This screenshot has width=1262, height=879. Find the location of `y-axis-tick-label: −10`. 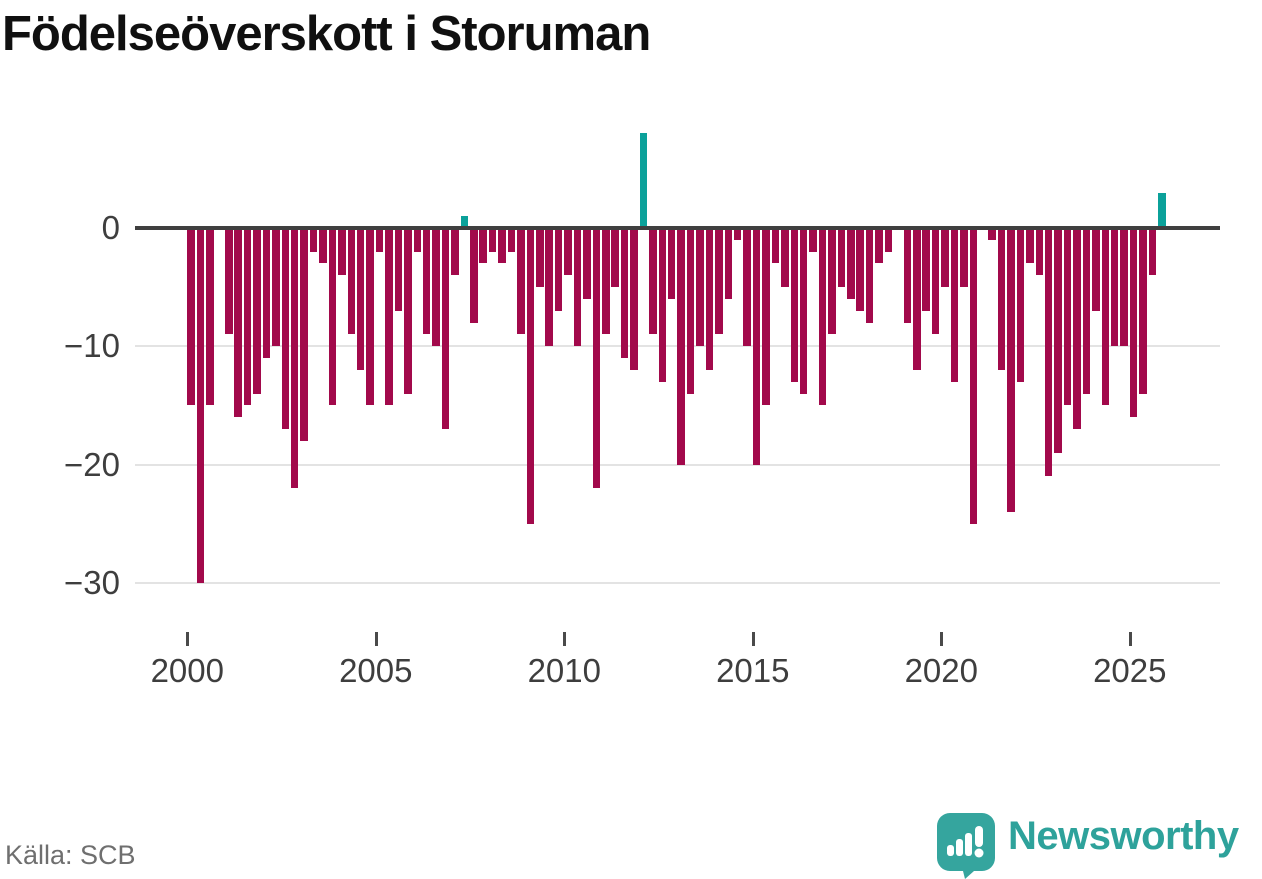

y-axis-tick-label: −10 is located at coordinates (92, 346).